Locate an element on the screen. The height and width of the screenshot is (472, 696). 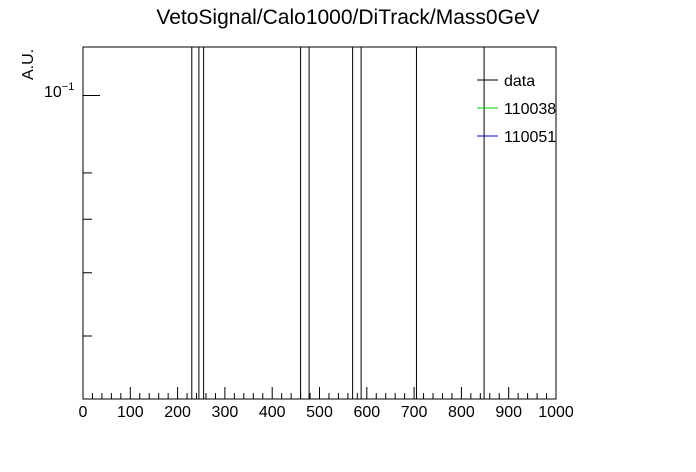
y-axis-label: A.U. is located at coordinates (28, 64).